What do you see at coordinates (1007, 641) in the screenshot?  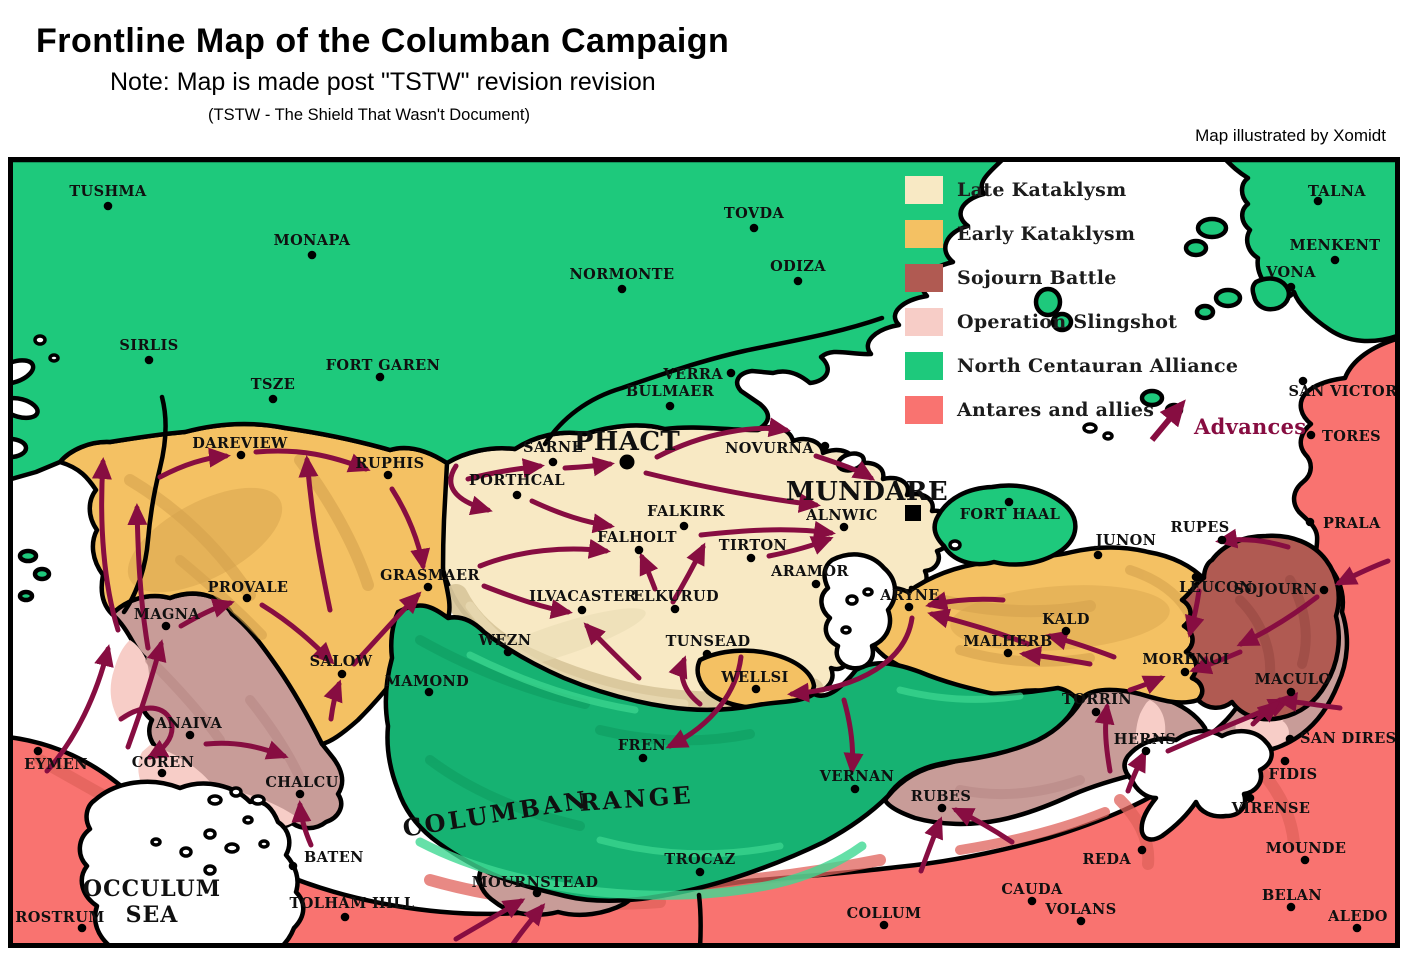 I see `city-label-malherb: MALHERB` at bounding box center [1007, 641].